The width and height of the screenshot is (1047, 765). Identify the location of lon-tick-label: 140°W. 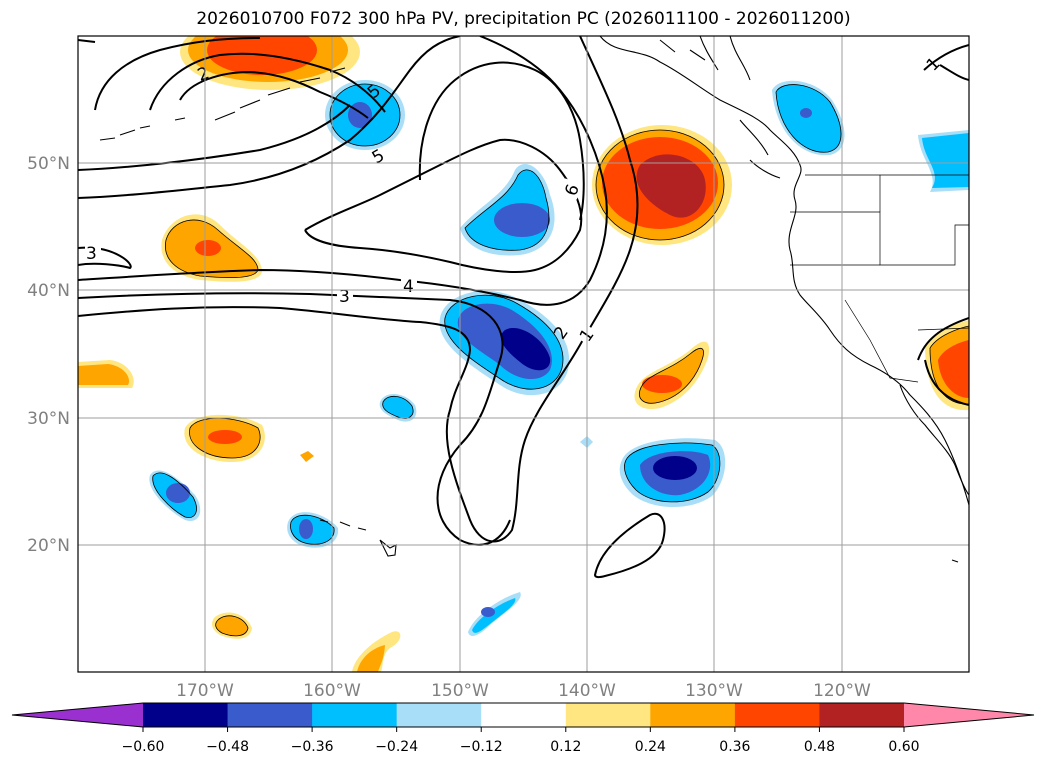
(587, 691).